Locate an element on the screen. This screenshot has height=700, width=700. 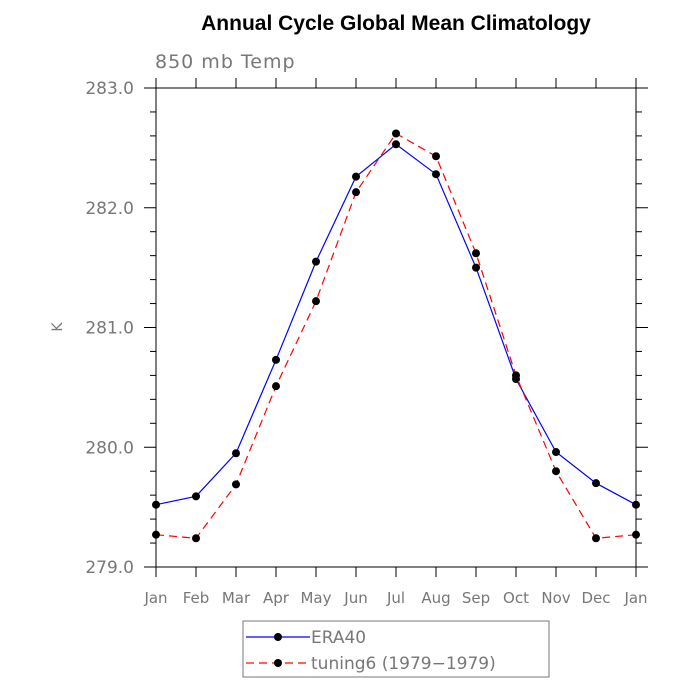
legend-label: ERA40 is located at coordinates (338, 638).